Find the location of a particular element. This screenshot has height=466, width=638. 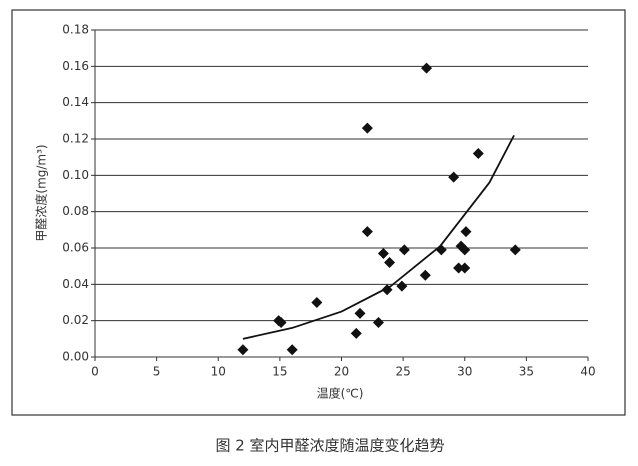

x-tick-label: 35 is located at coordinates (526, 372).